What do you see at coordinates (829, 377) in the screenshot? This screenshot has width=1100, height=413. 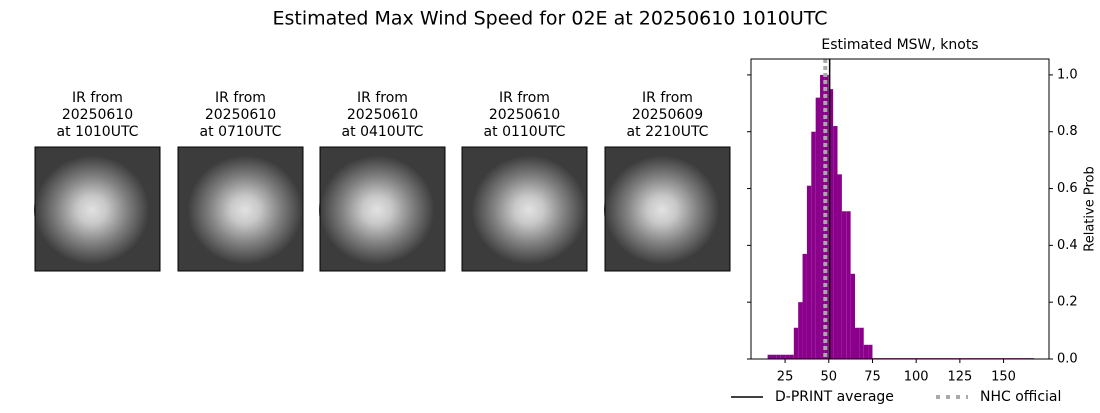 I see `x-tick-label: 50` at bounding box center [829, 377].